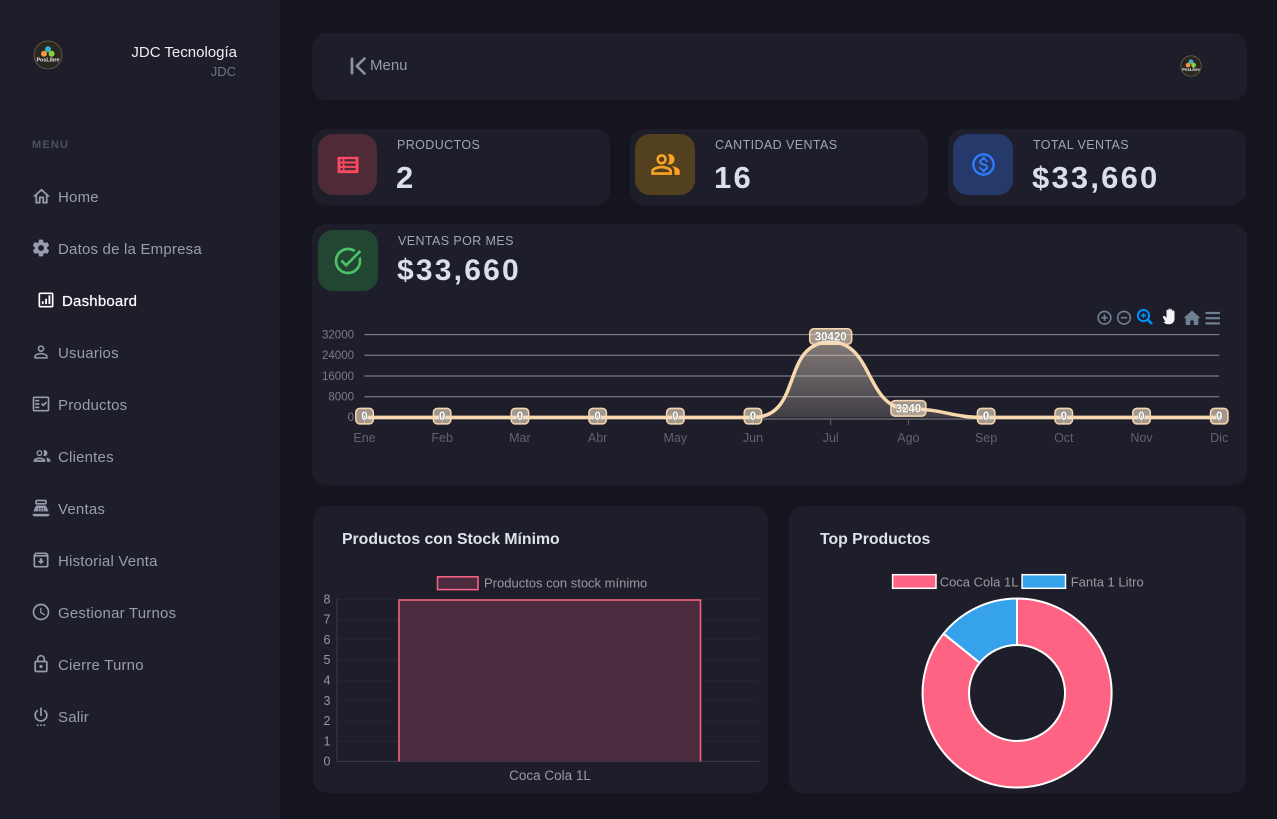  I want to click on svg-text: Sep, so click(986, 438).